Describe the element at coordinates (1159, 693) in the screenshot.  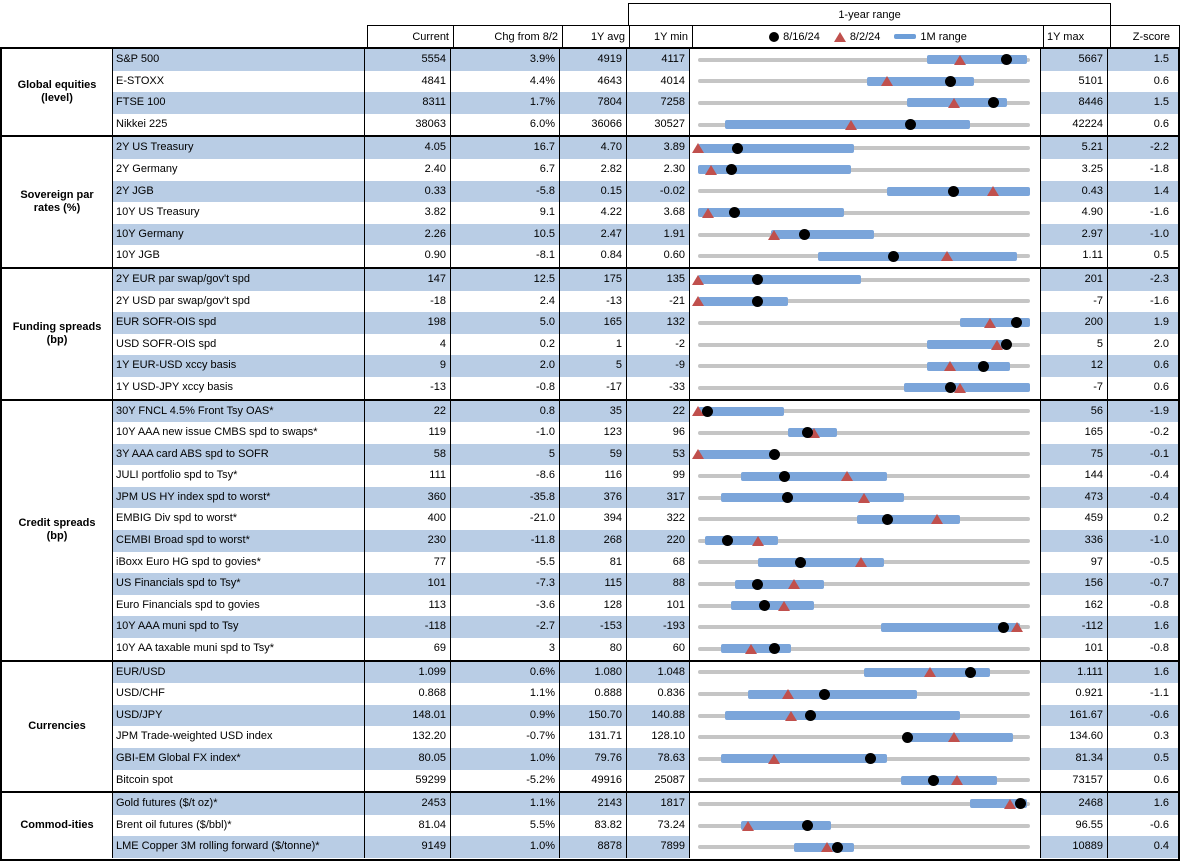
I see `z-score-cell: -1.1` at that location.